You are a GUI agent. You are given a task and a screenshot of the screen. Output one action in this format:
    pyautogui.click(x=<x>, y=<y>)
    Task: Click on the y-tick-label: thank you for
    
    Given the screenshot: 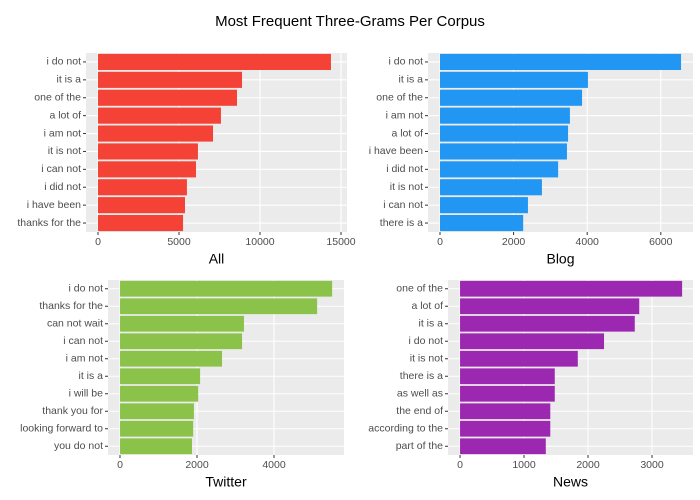 What is the action you would take?
    pyautogui.click(x=72, y=411)
    